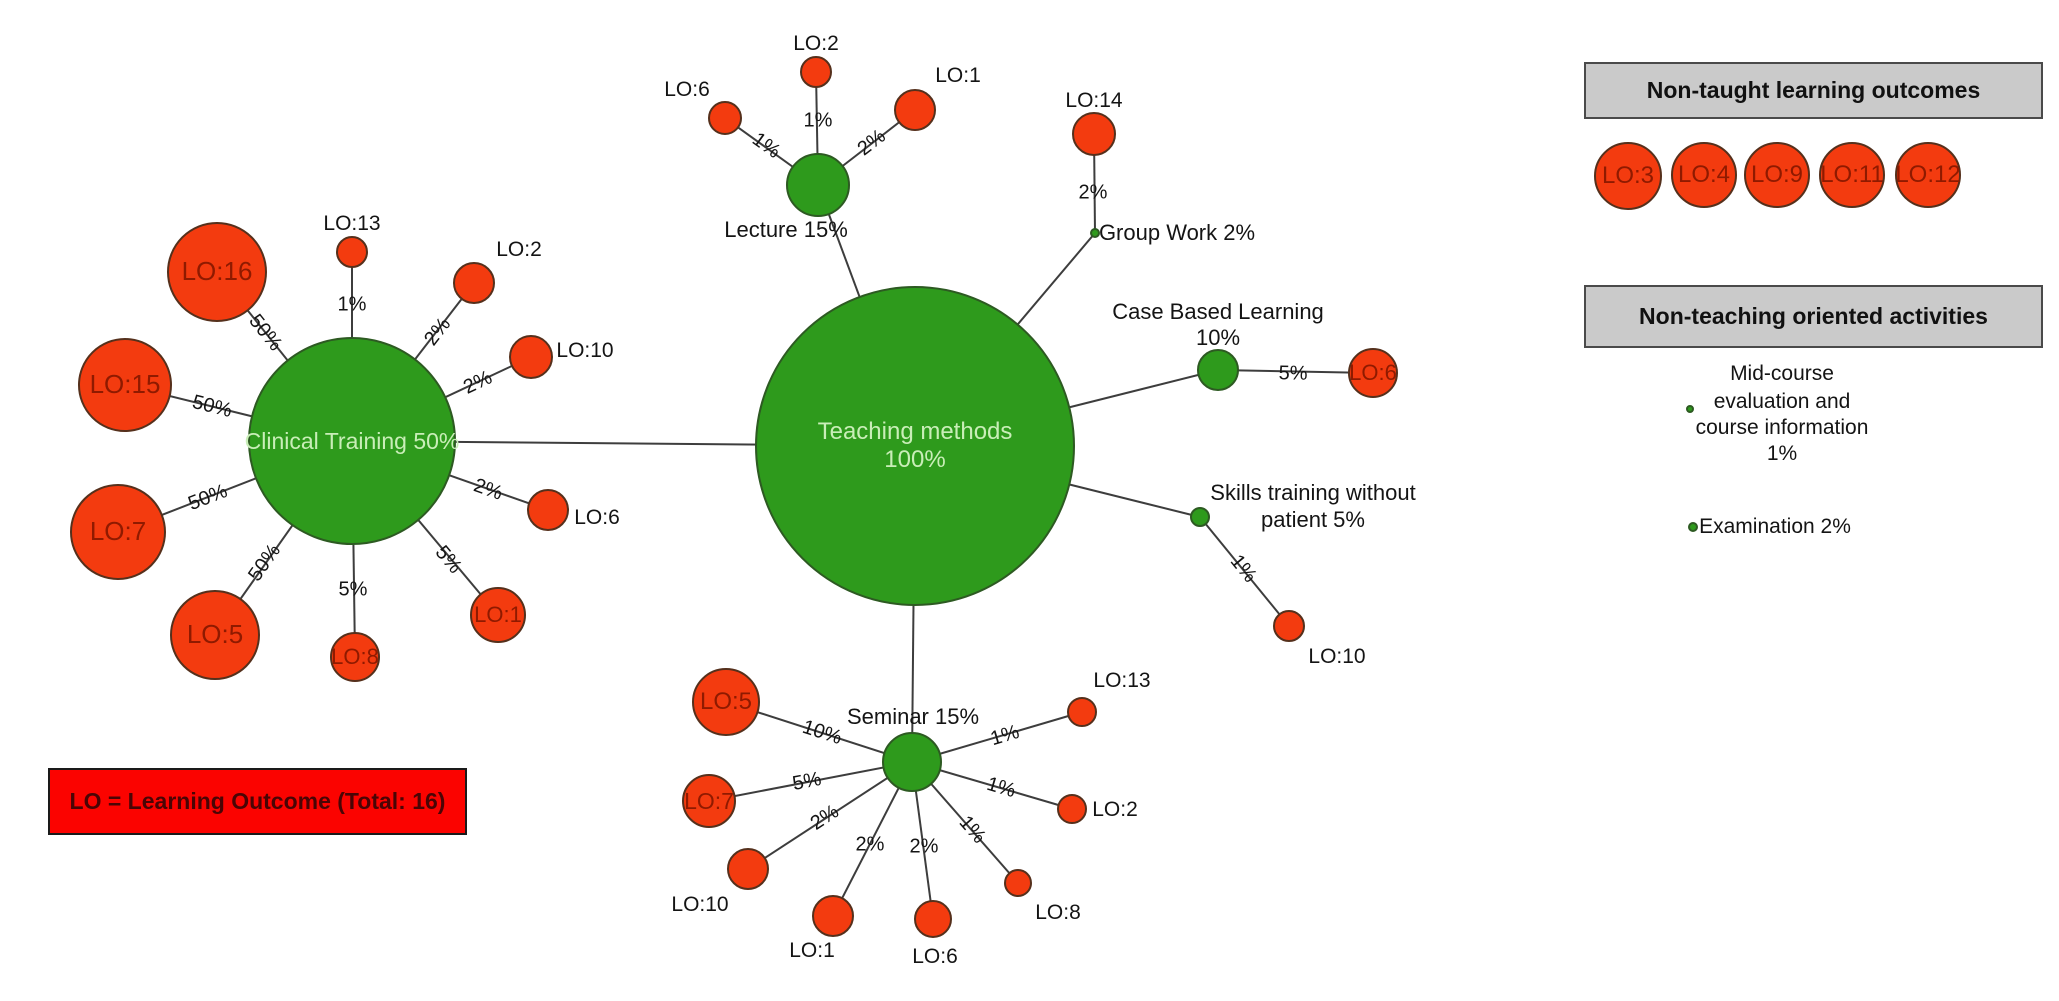 This screenshot has width=2059, height=1001. Describe the element at coordinates (1813, 316) in the screenshot. I see `non-teaching-activities-header: Non-teaching oriented activities` at that location.